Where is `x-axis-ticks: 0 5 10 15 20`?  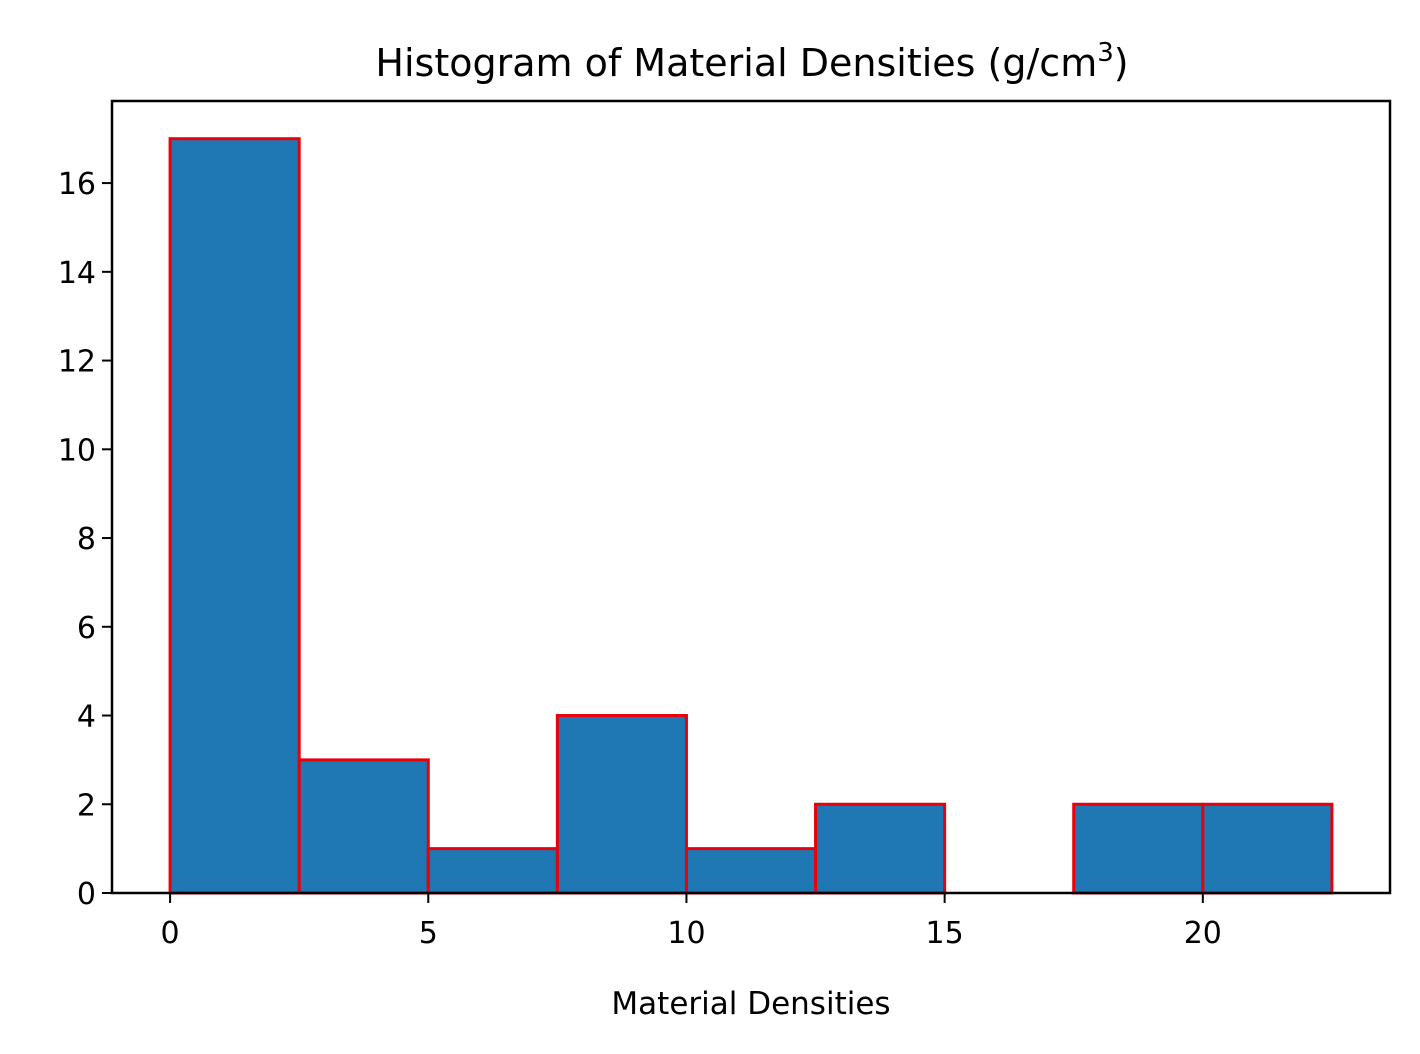 x-axis-ticks: 0 5 10 15 20 is located at coordinates (691, 922).